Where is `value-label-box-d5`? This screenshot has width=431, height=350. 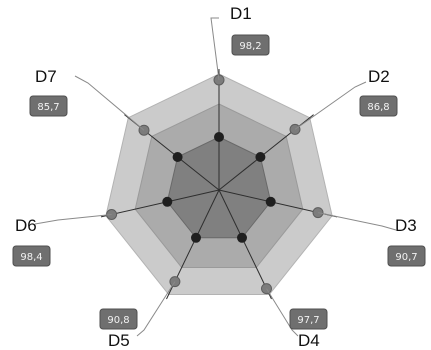
value-label-box-d5 is located at coordinates (118, 319).